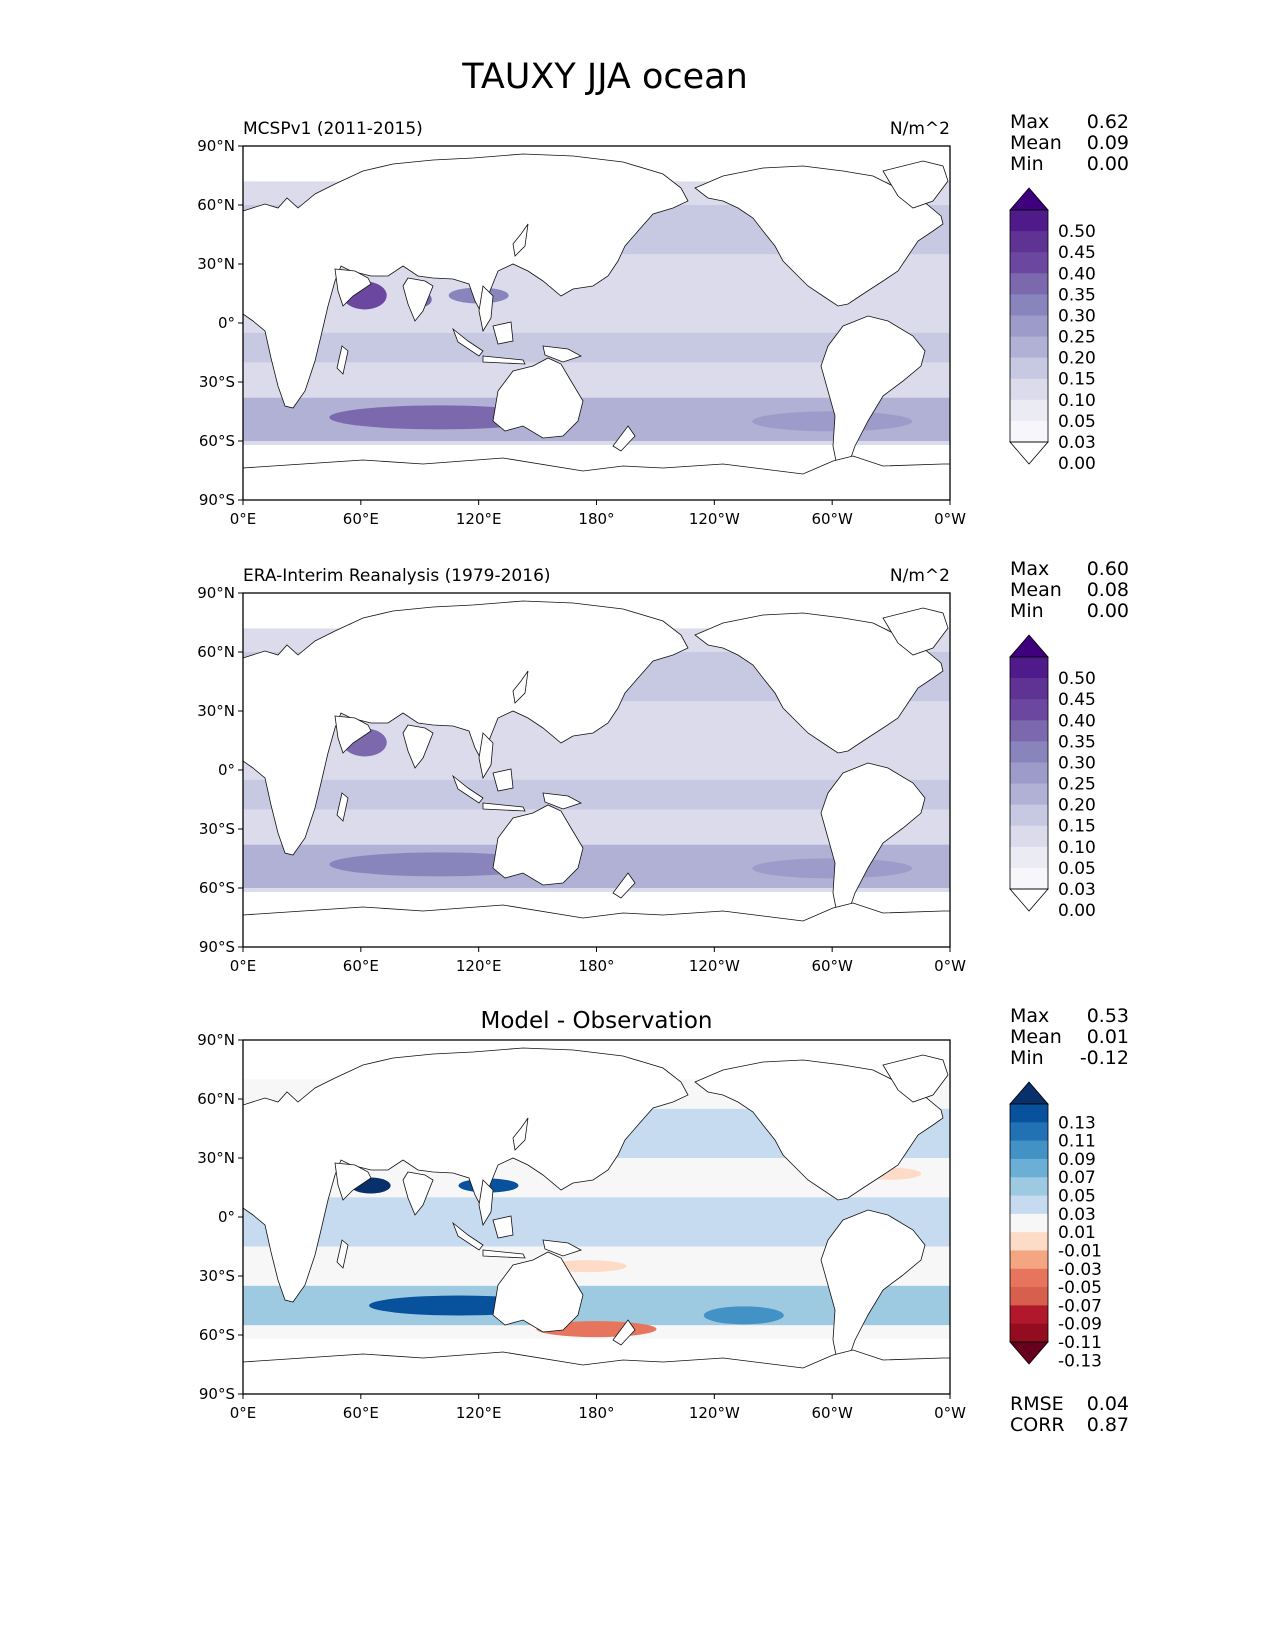 The width and height of the screenshot is (1275, 1650). I want to click on panel-title: ERA-Interim Reanalysis (1979-2016), so click(397, 576).